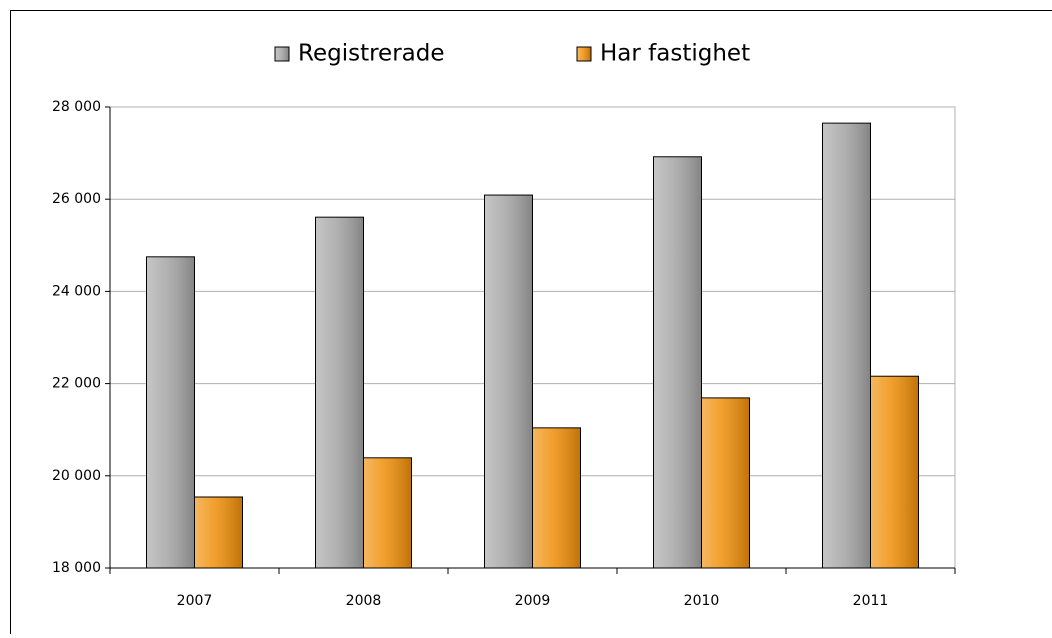 The image size is (1052, 638). Describe the element at coordinates (702, 601) in the screenshot. I see `x-tick-label: 2010` at that location.